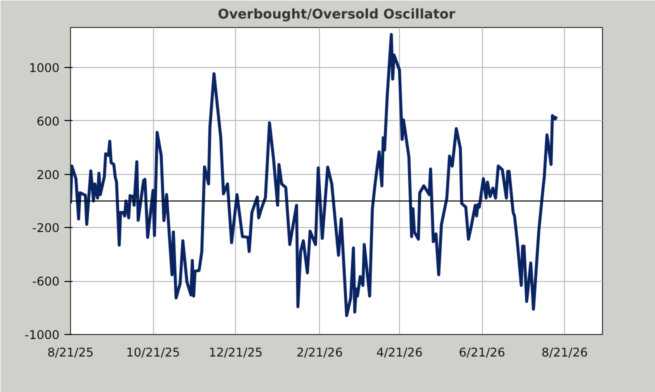 This screenshot has width=655, height=392. What do you see at coordinates (48, 175) in the screenshot?
I see `y-tick-label: 200` at bounding box center [48, 175].